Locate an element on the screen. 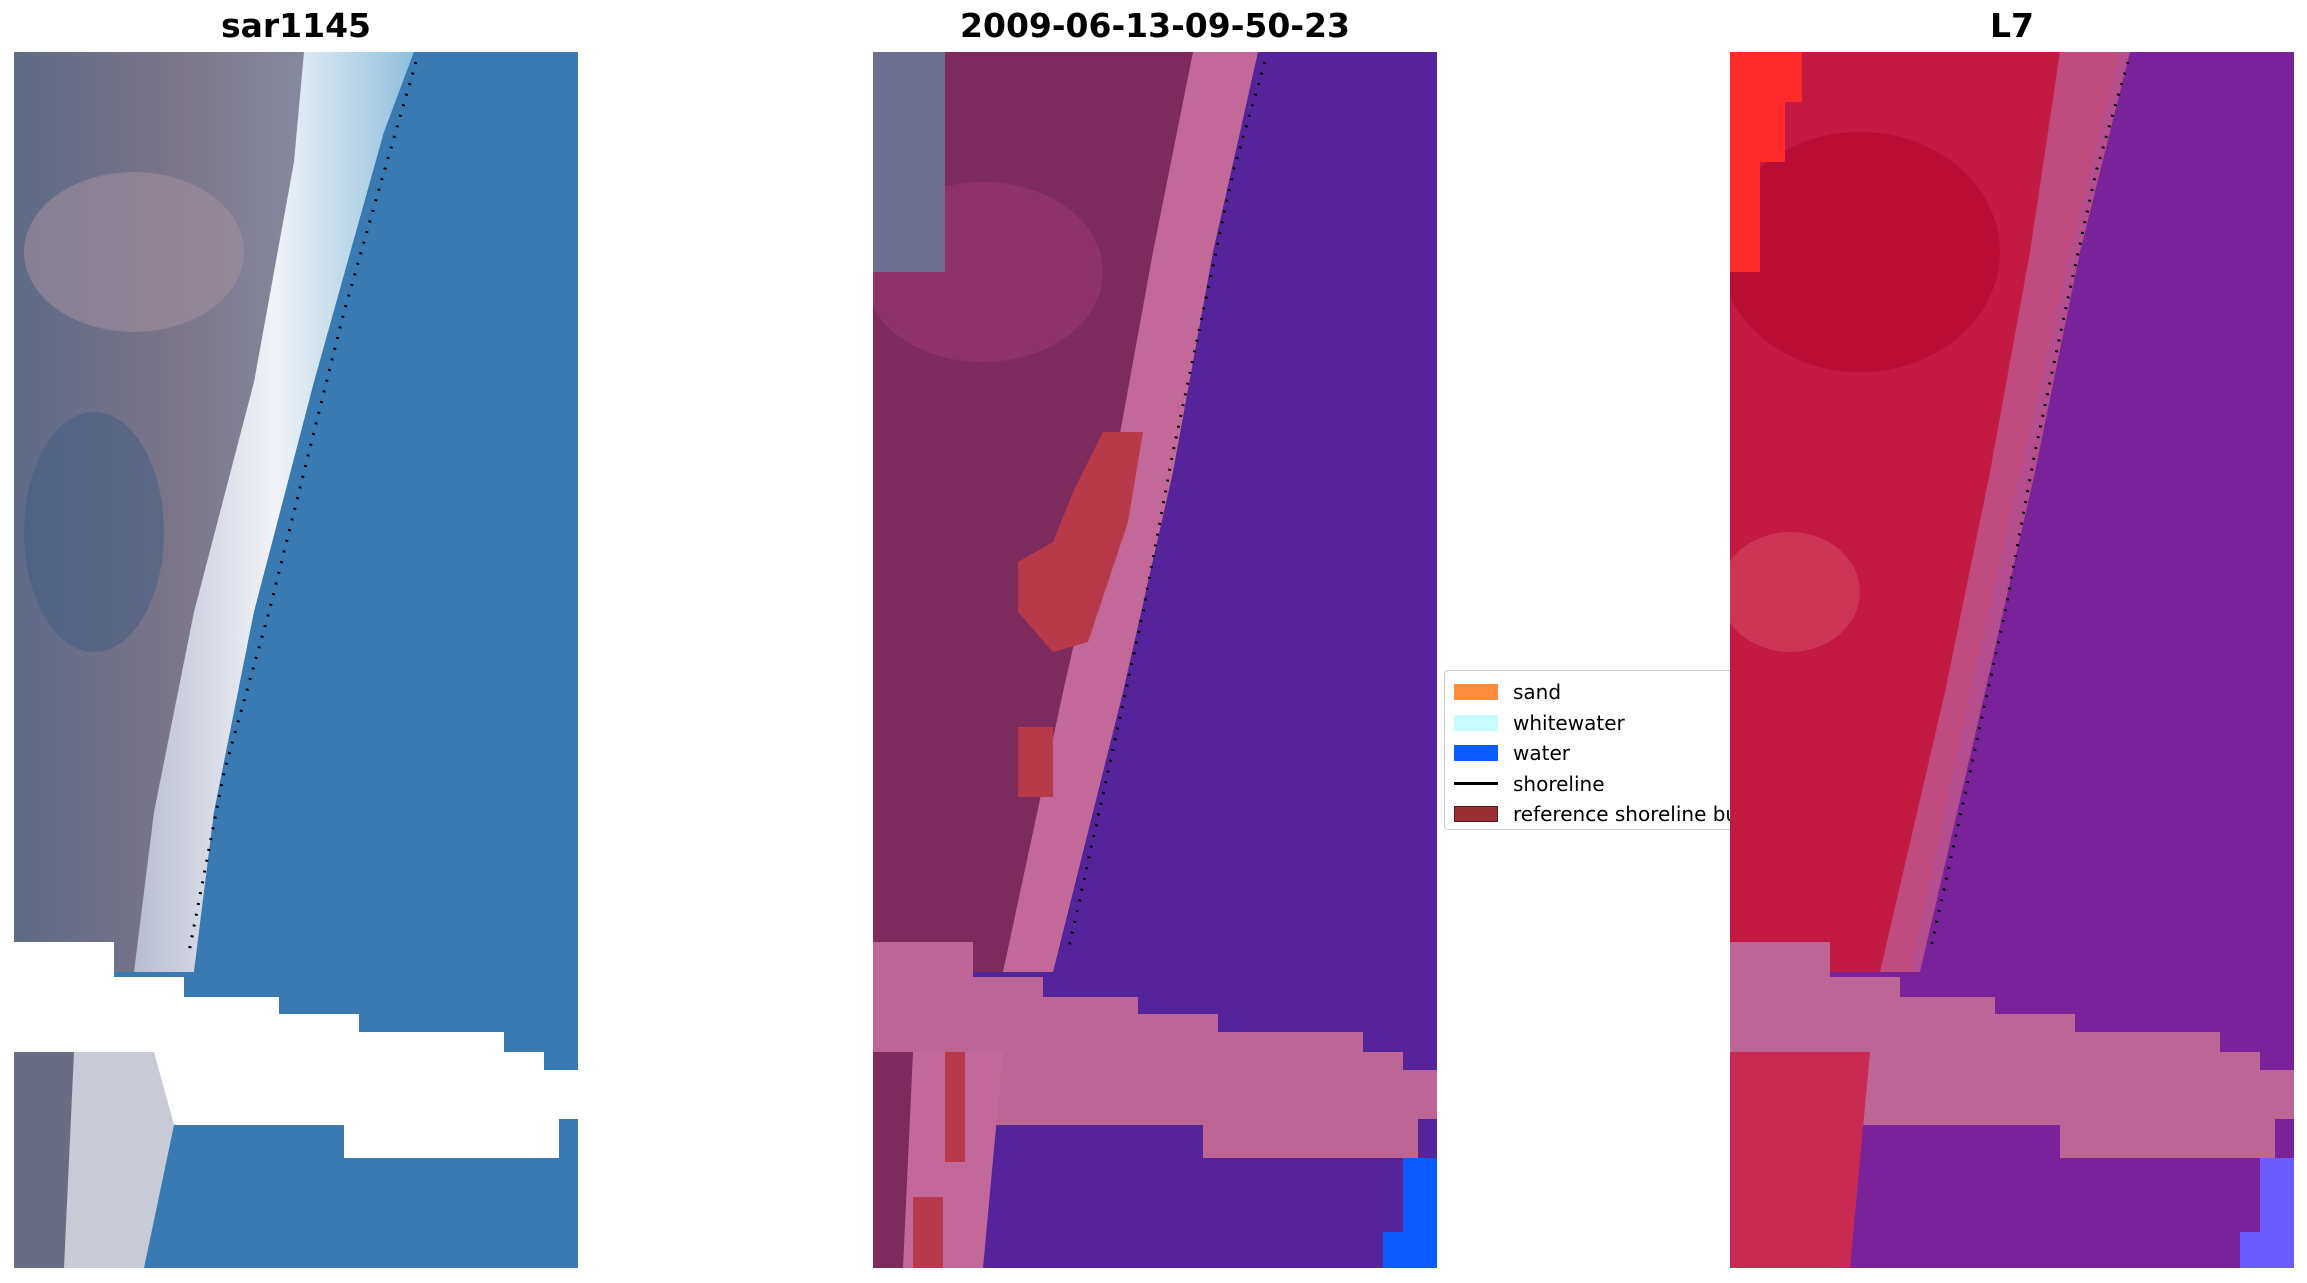 The width and height of the screenshot is (2307, 1283). sand-pixels-l7 is located at coordinates (1766, 162).